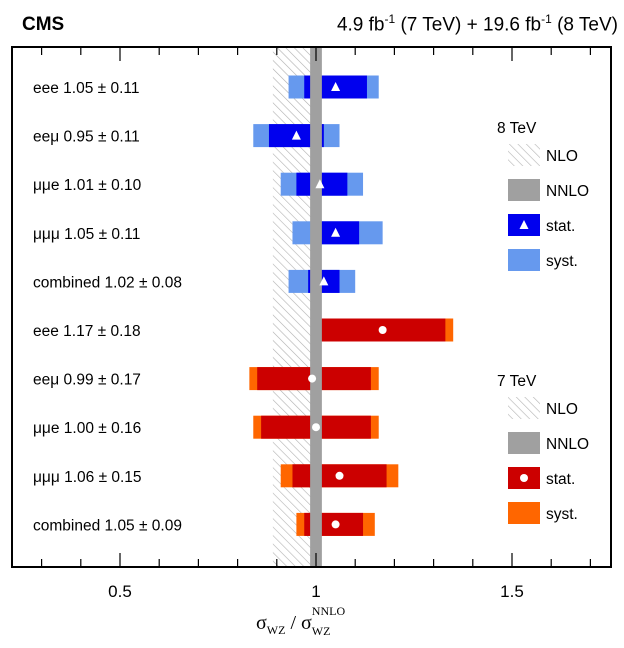 Image resolution: width=624 pixels, height=648 pixels. What do you see at coordinates (107, 525) in the screenshot?
I see `measurement-label: combined 1.05 ± 0.09` at bounding box center [107, 525].